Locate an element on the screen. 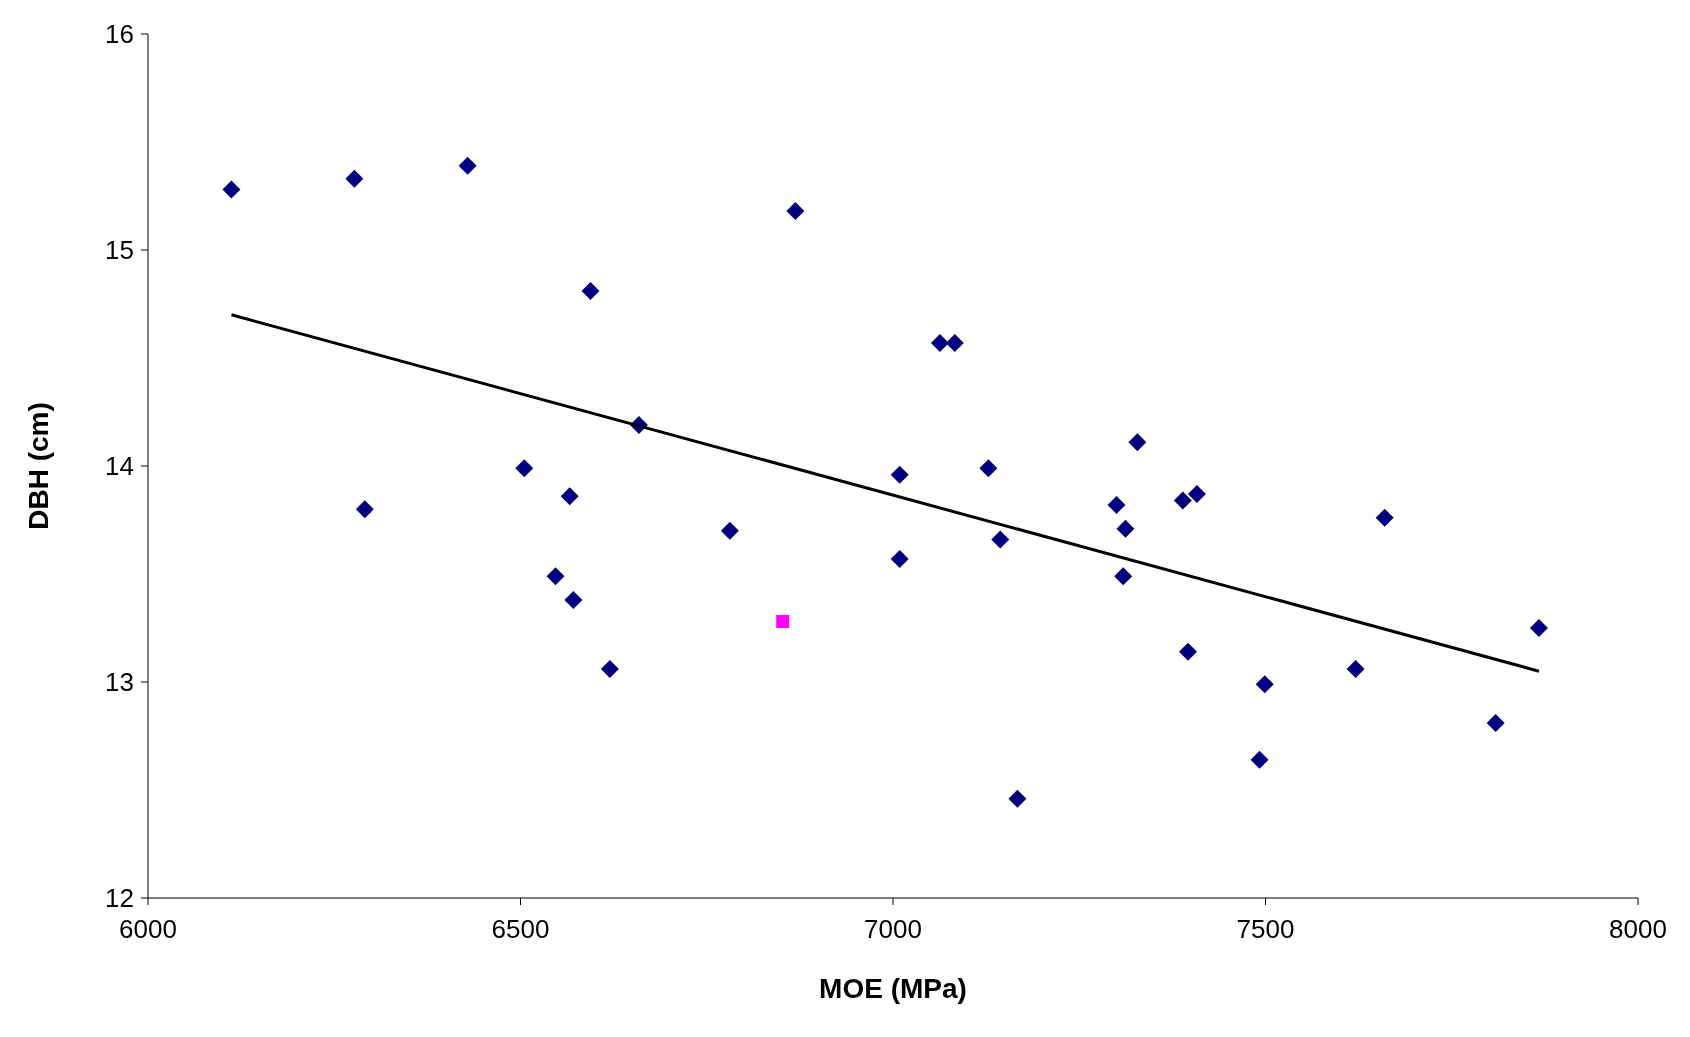 The image size is (1690, 1037). y-tick-label: 12 is located at coordinates (119, 898).